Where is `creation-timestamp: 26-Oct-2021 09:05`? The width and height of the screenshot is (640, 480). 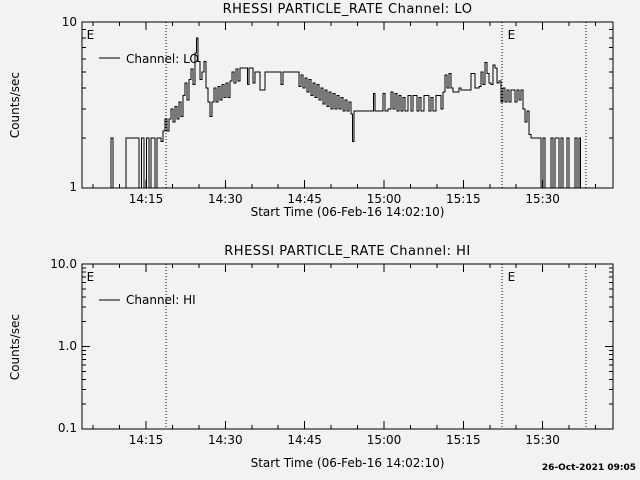 creation-timestamp: 26-Oct-2021 09:05 is located at coordinates (588, 468).